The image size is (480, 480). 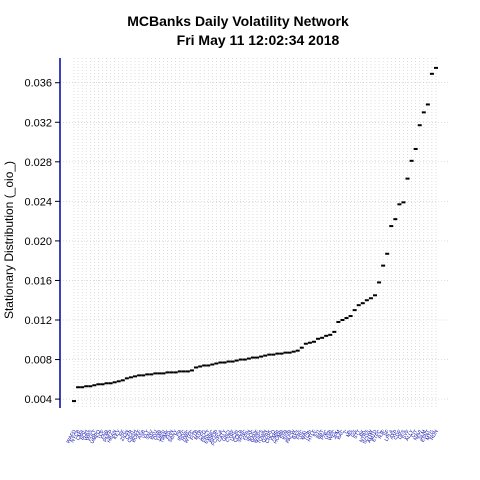 I want to click on x-tick-label: HTLF, so click(x=311, y=436).